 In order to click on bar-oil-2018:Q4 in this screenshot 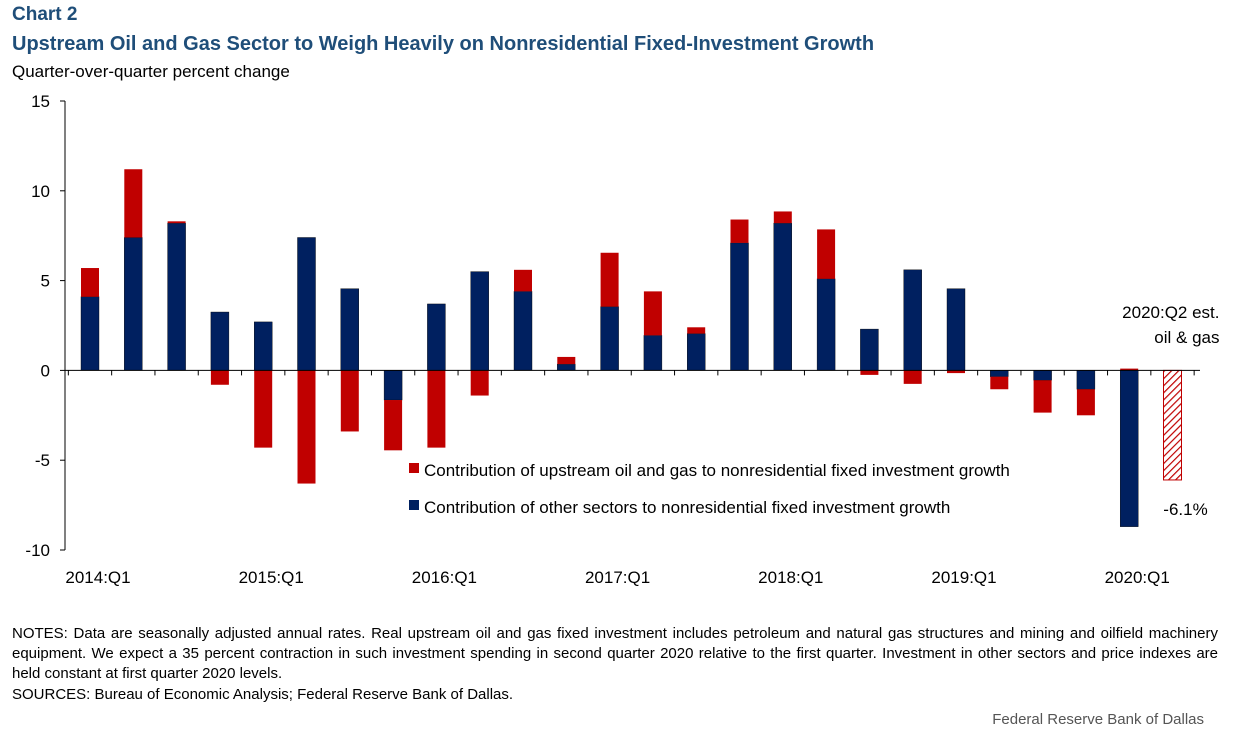, I will do `click(912, 377)`.